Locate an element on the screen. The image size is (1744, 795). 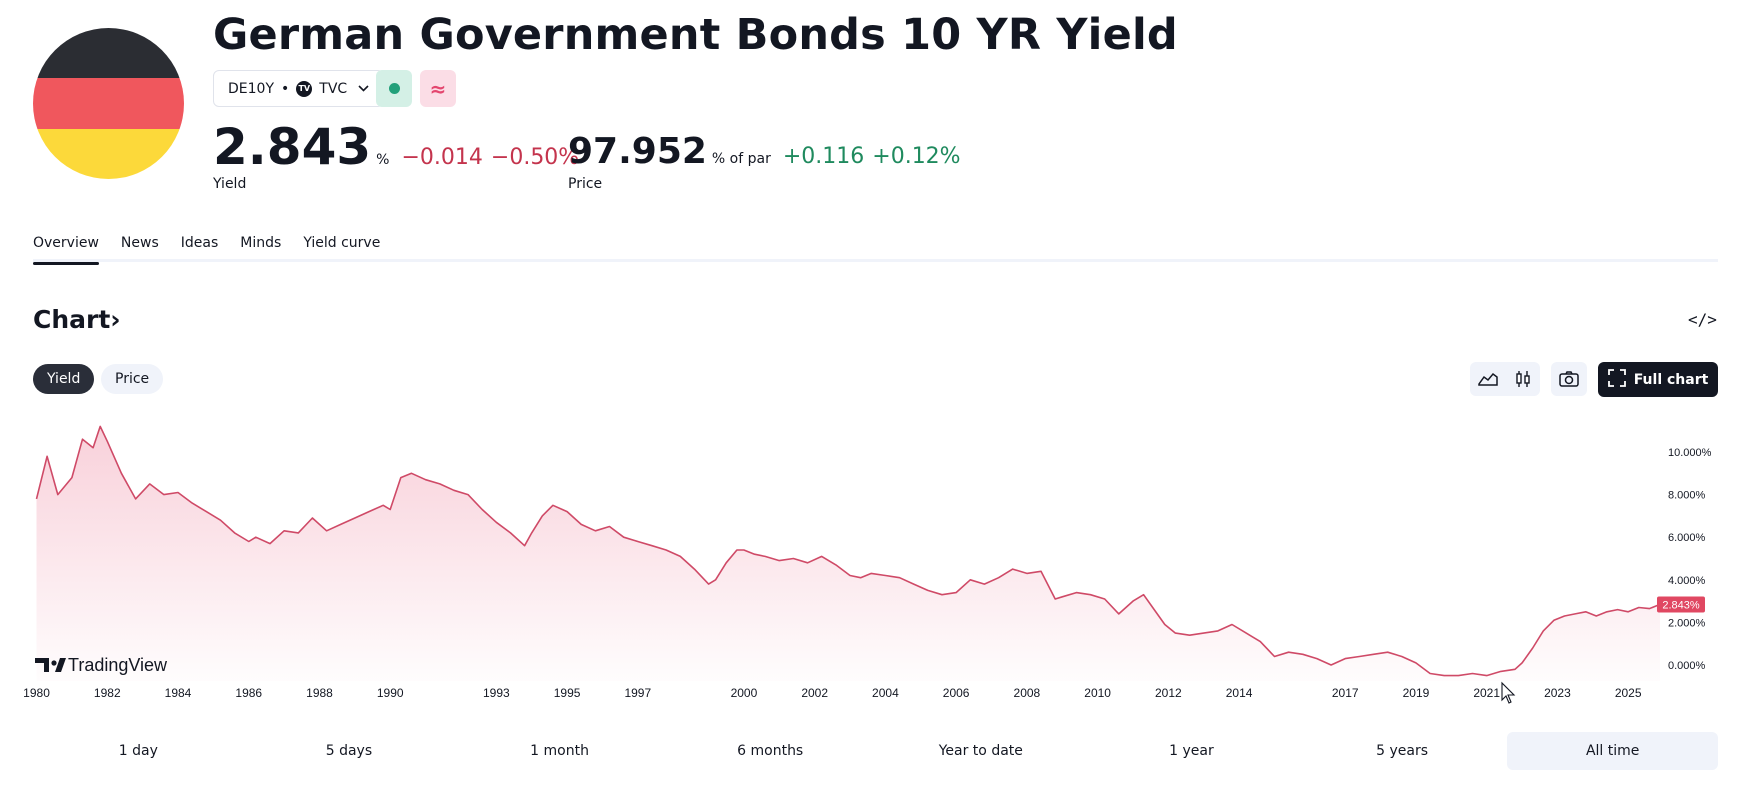
tradingview-watermark-text: TradingView is located at coordinates (118, 665).